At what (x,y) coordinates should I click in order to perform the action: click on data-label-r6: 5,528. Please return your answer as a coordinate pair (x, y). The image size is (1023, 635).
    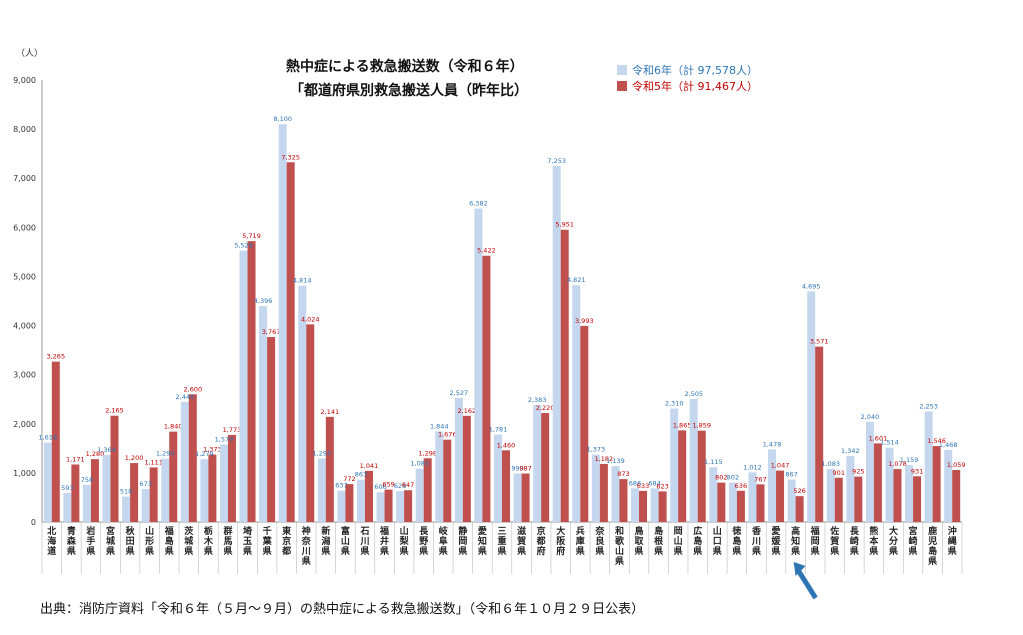
    Looking at the image, I should click on (243, 246).